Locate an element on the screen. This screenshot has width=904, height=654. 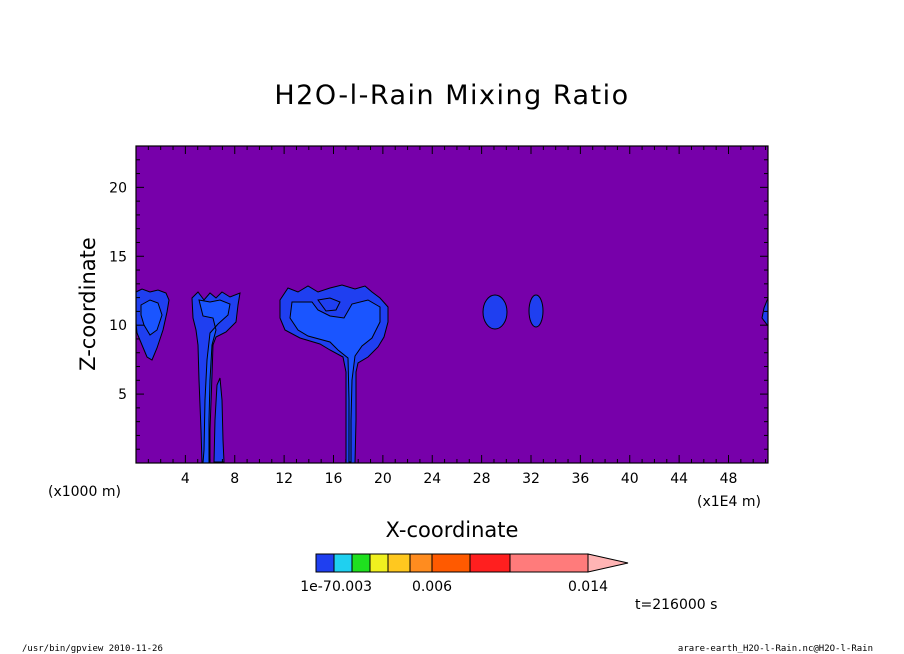
x-tick-label: 28 is located at coordinates (482, 479).